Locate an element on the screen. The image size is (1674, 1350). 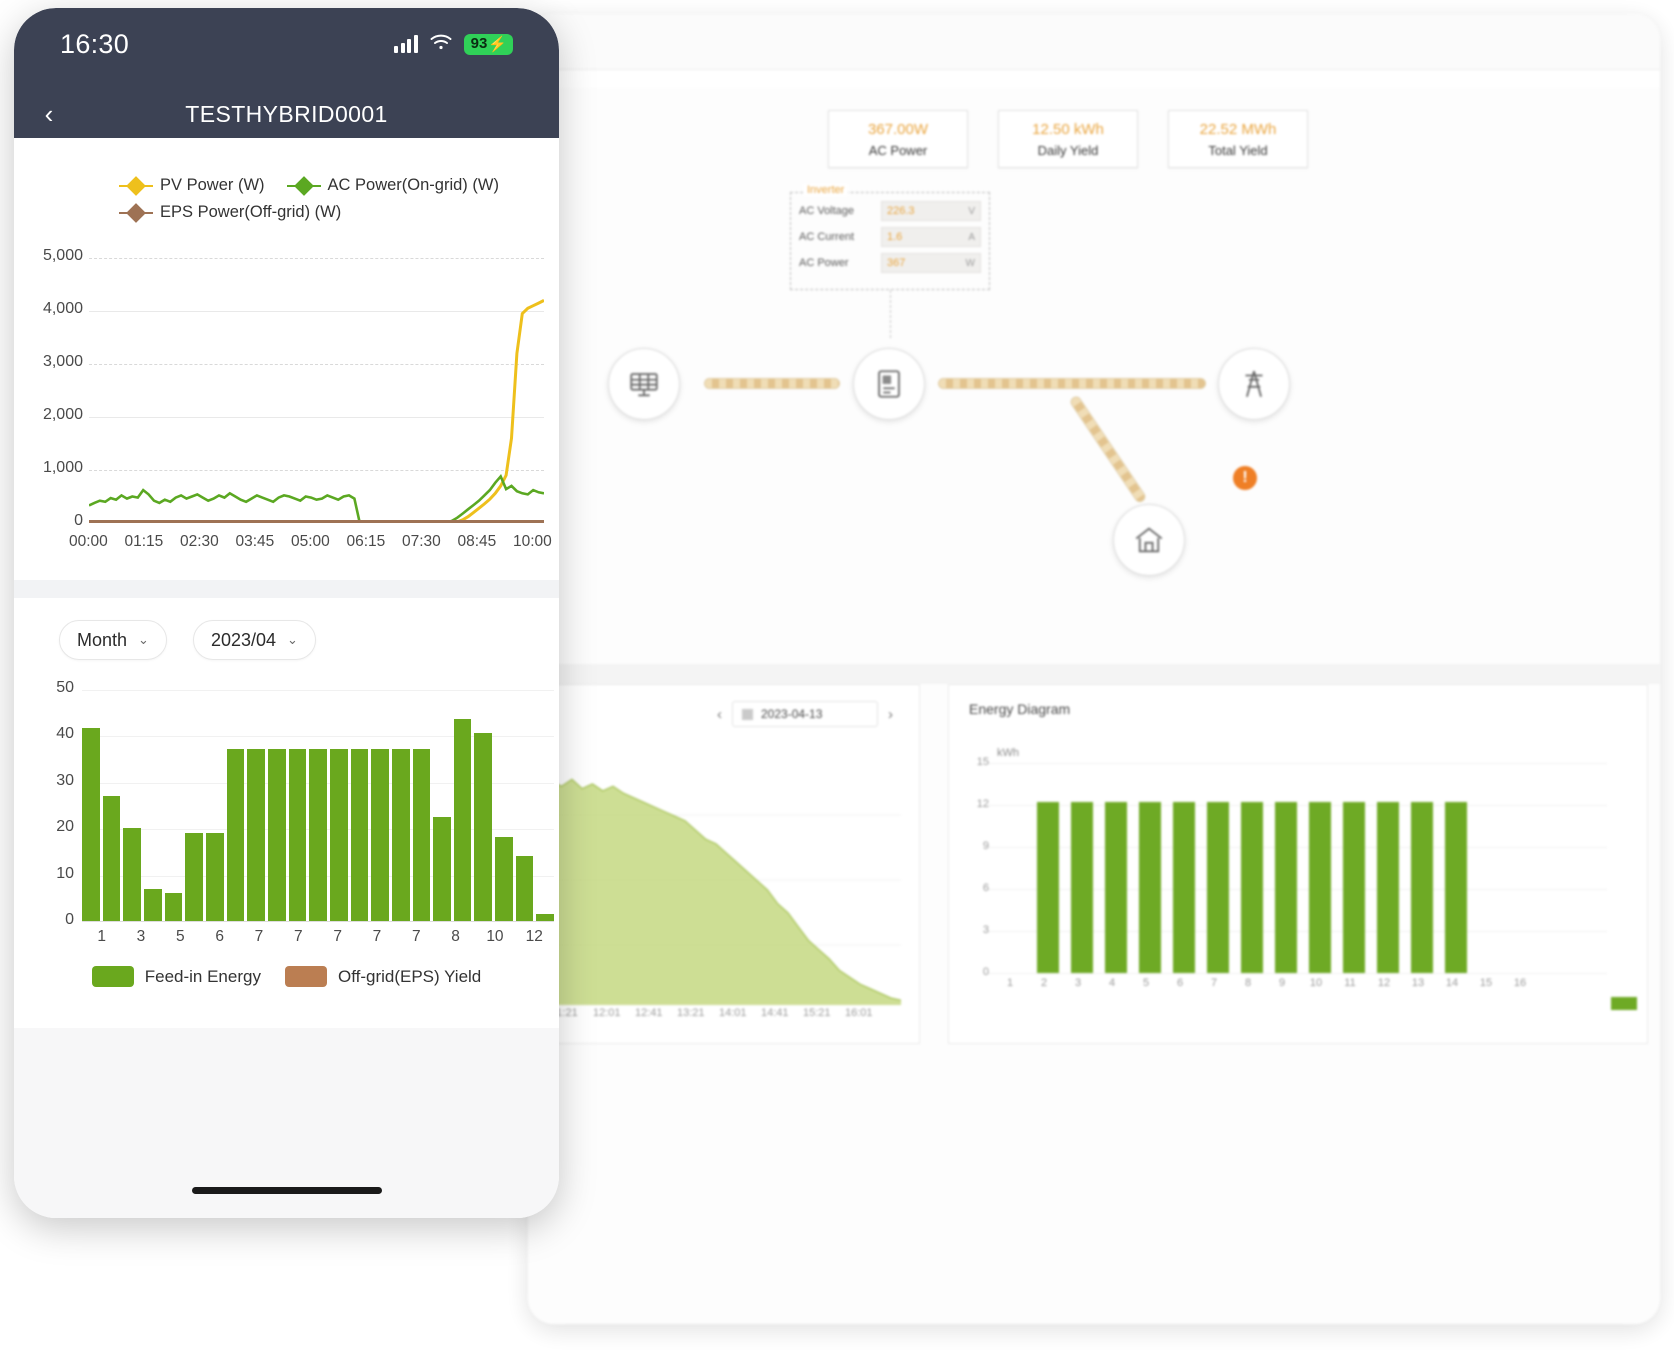
inverter-param-name: AC Current is located at coordinates (827, 237).